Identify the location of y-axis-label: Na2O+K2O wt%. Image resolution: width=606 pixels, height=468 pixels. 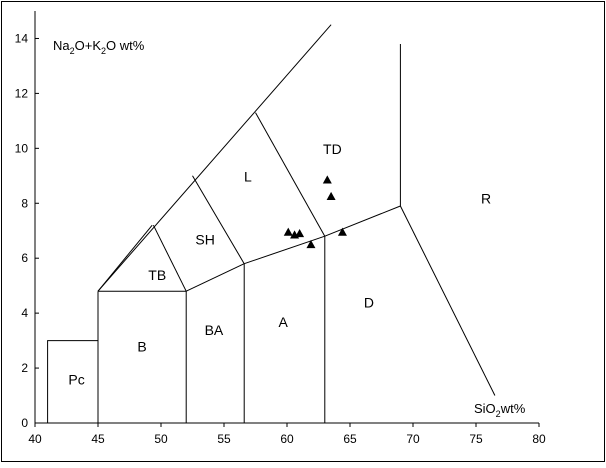
(99, 47).